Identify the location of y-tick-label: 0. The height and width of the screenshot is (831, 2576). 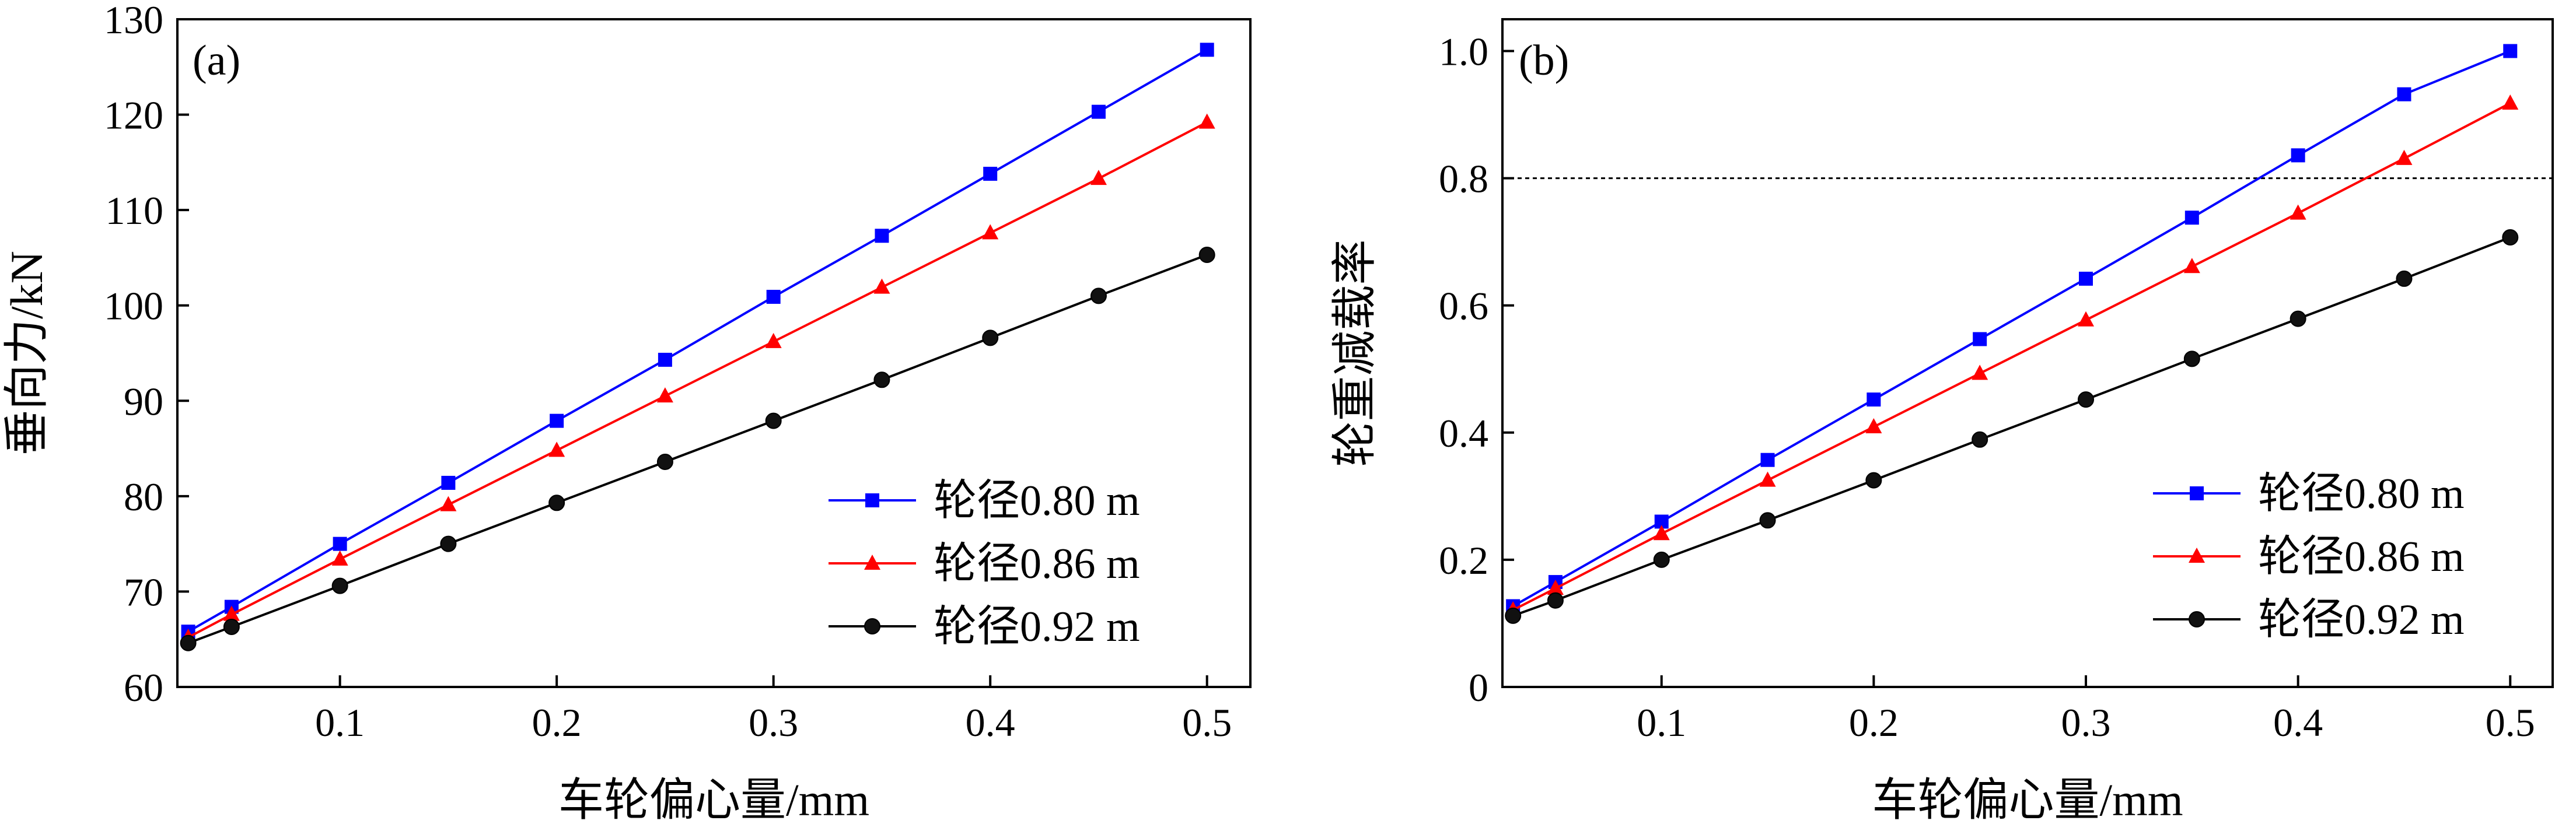
(1478, 687).